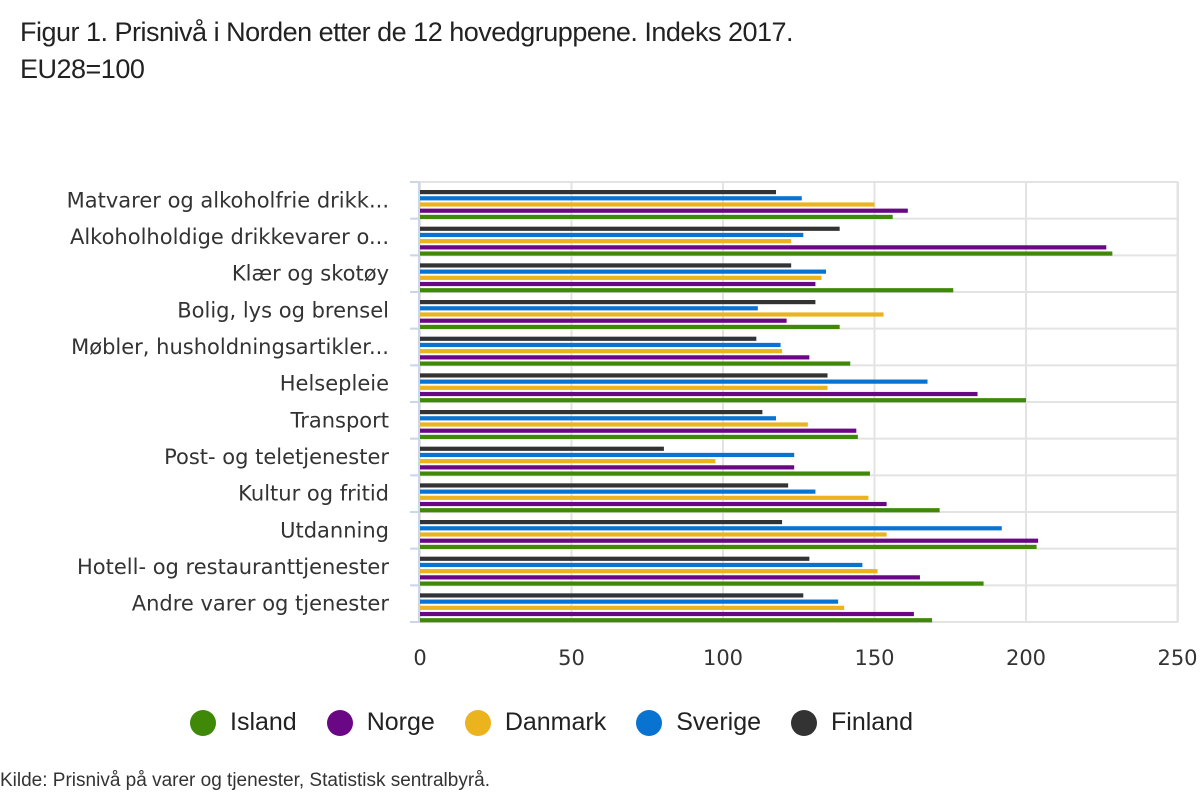 Image resolution: width=1200 pixels, height=800 pixels. What do you see at coordinates (276, 457) in the screenshot?
I see `category-label: Post- og teletjenester` at bounding box center [276, 457].